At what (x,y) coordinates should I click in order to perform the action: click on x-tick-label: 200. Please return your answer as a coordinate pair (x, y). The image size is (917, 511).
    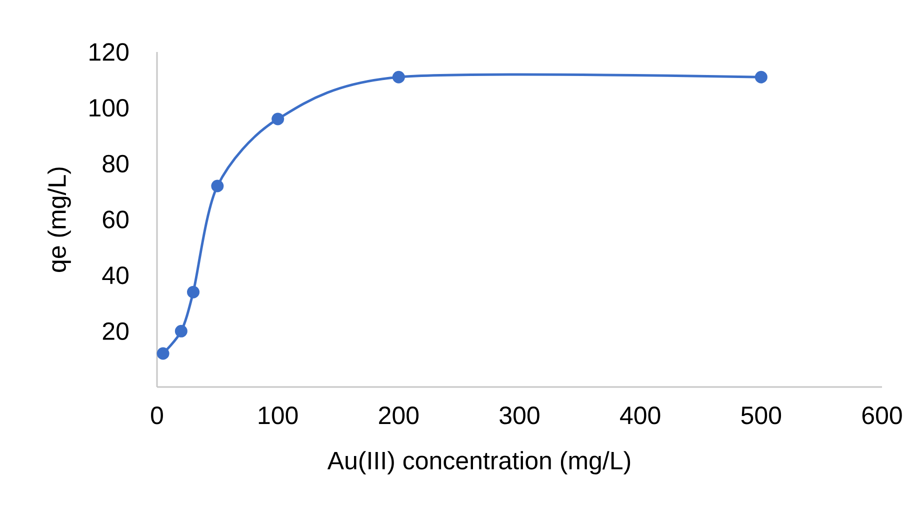
    Looking at the image, I should click on (399, 415).